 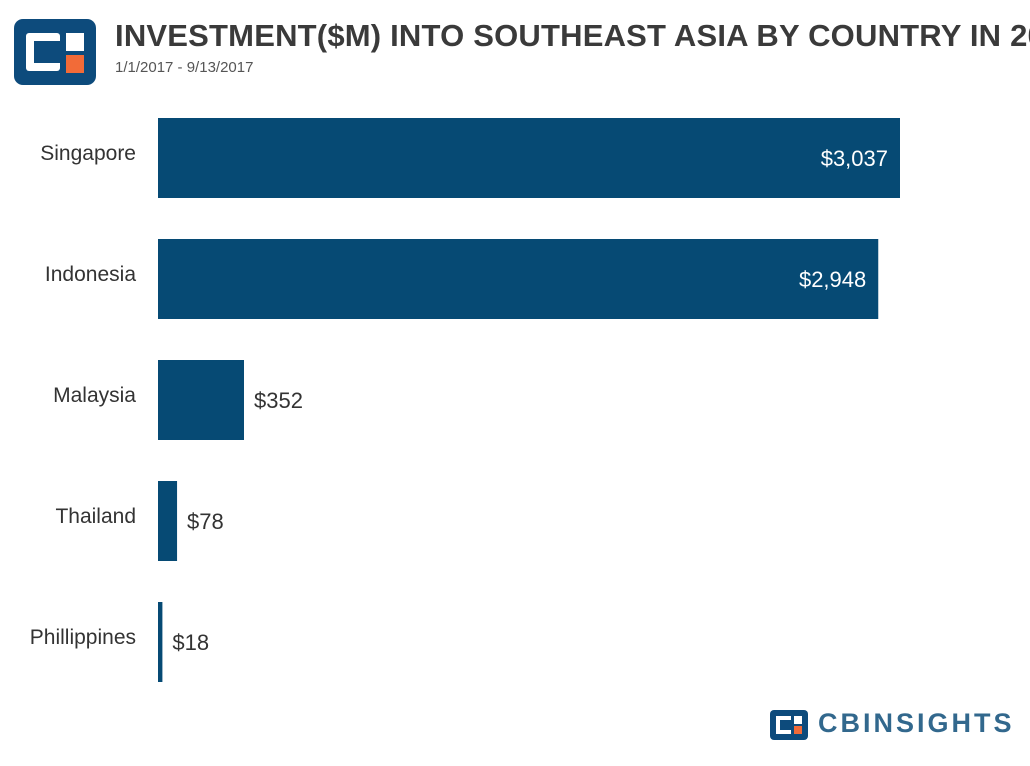 What do you see at coordinates (832, 279) in the screenshot?
I see `data-label-indonesia: $2,948` at bounding box center [832, 279].